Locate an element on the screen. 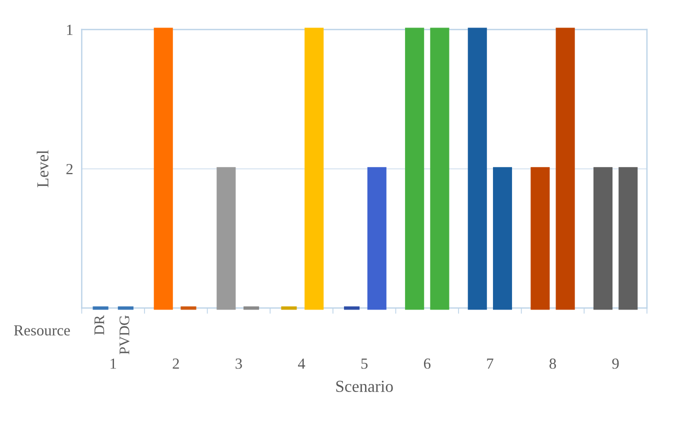 The width and height of the screenshot is (681, 422). legend-title: Resource is located at coordinates (42, 330).